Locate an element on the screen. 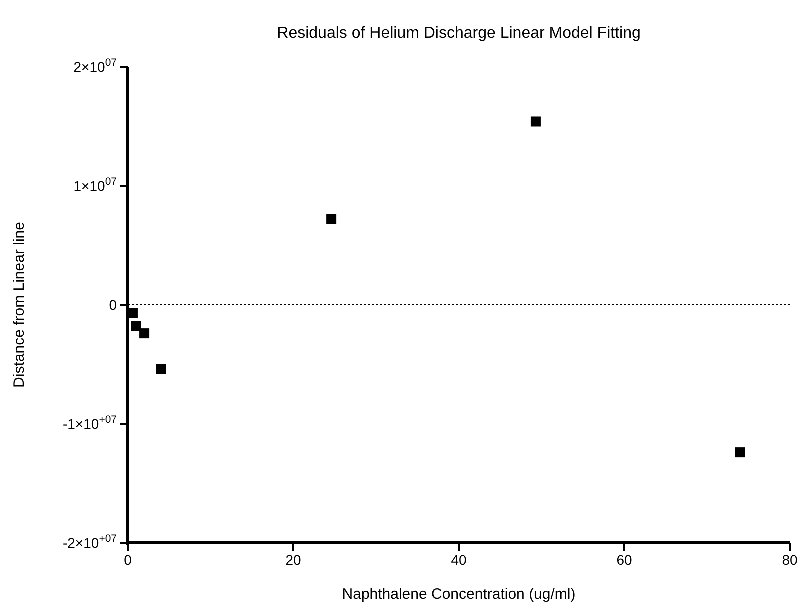  x-tick-label: 20 is located at coordinates (294, 560).